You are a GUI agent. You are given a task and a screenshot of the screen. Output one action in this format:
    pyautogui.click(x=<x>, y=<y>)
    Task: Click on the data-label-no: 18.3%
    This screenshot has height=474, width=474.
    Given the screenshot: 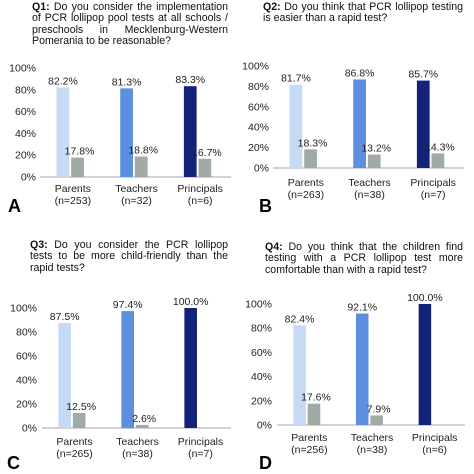 What is the action you would take?
    pyautogui.click(x=313, y=143)
    